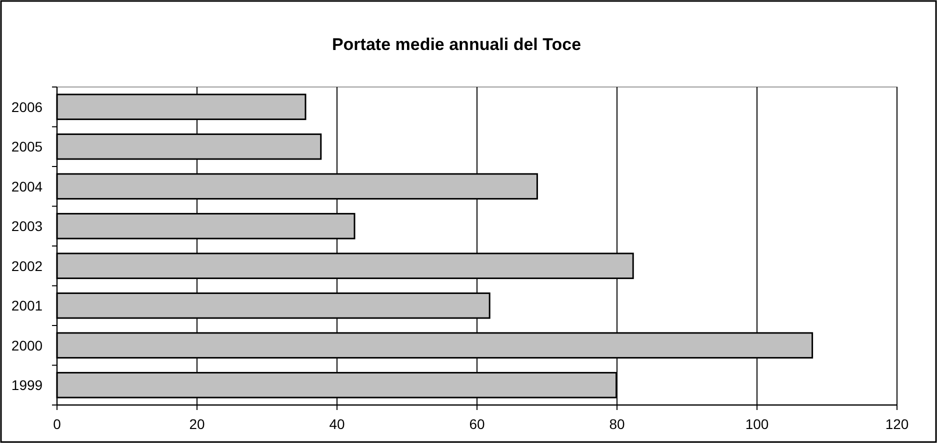 This screenshot has height=443, width=937. What do you see at coordinates (27, 186) in the screenshot?
I see `y-tick-label: 2004` at bounding box center [27, 186].